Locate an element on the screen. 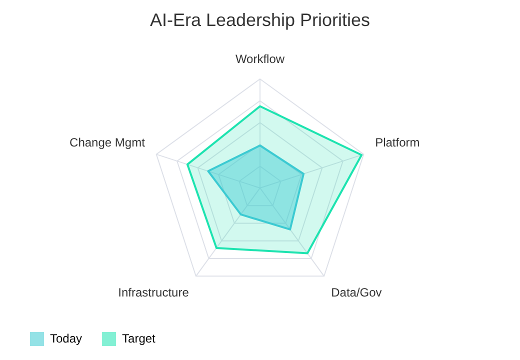 This screenshot has height=360, width=520. legend-label: Today is located at coordinates (66, 338).